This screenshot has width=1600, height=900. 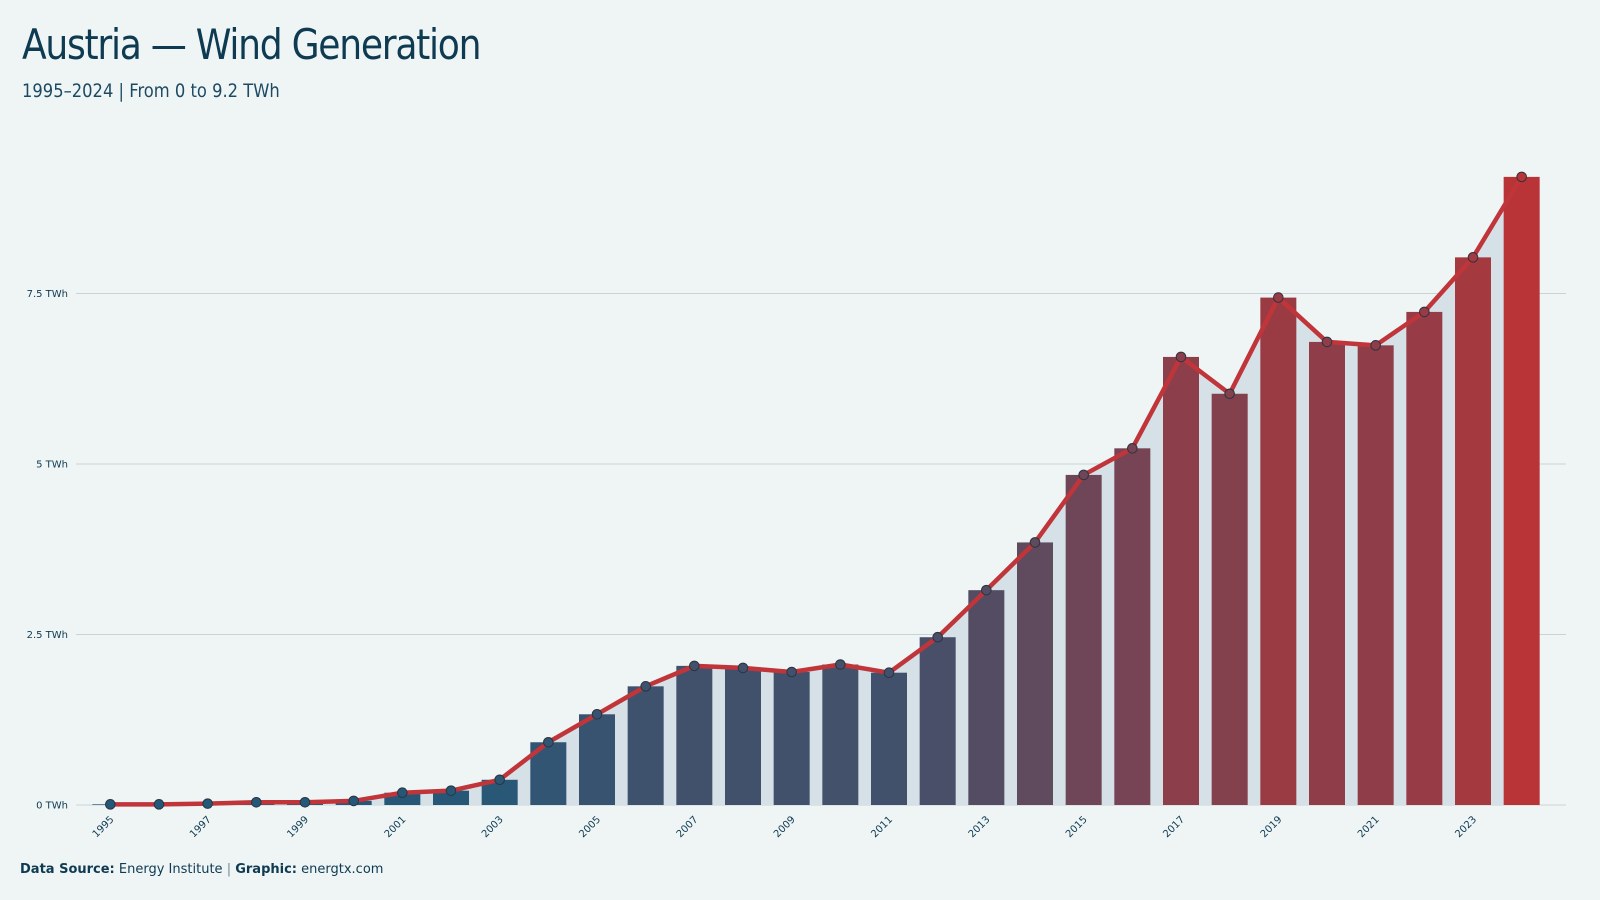 What do you see at coordinates (1035, 673) in the screenshot?
I see `bar-2014` at bounding box center [1035, 673].